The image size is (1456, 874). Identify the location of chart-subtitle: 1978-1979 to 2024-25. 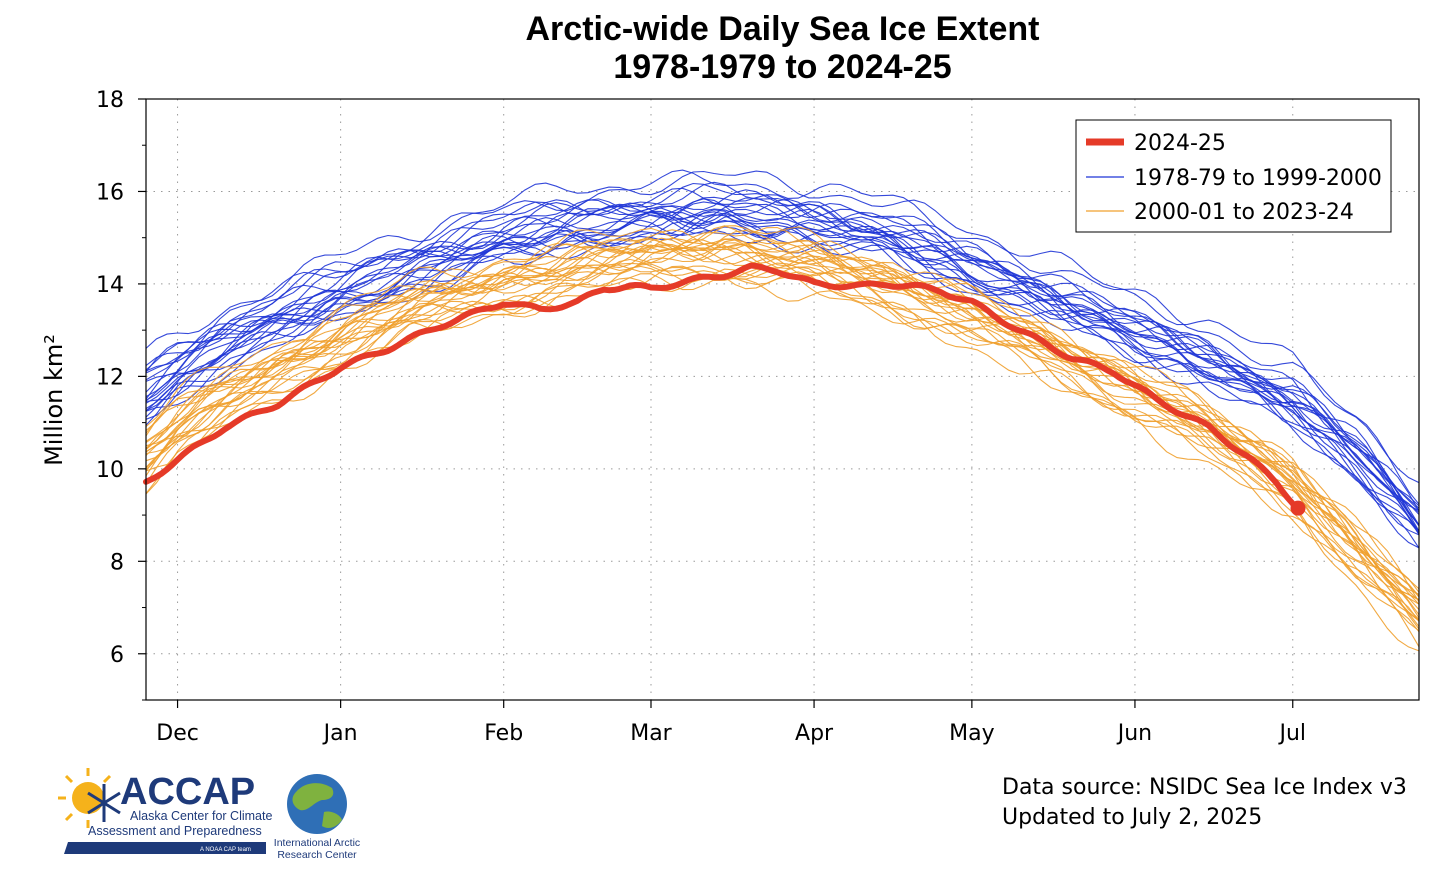
(782, 67).